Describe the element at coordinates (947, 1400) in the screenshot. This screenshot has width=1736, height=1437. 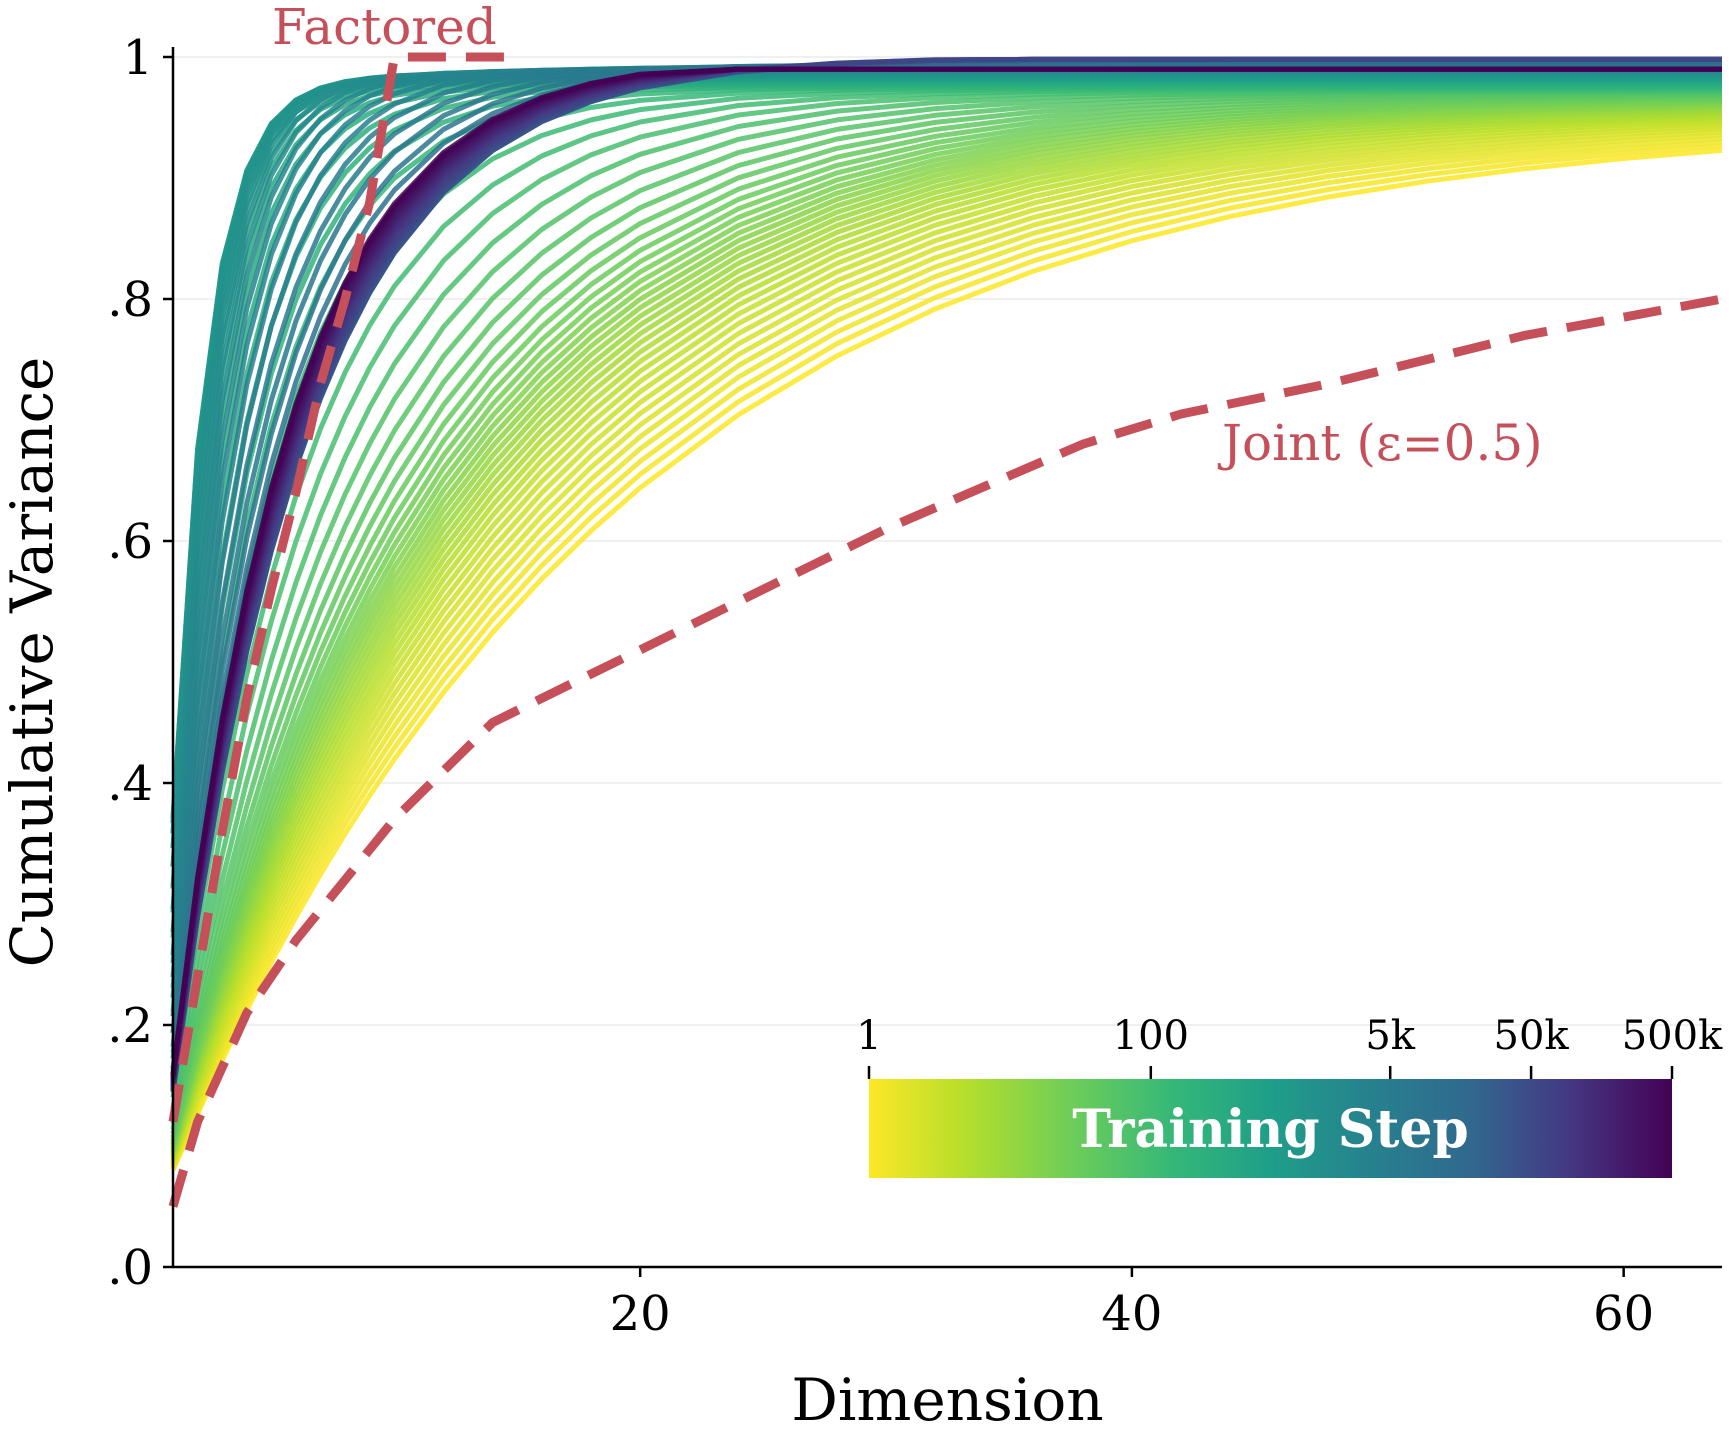
I see `x-axis-title: Dimension` at that location.